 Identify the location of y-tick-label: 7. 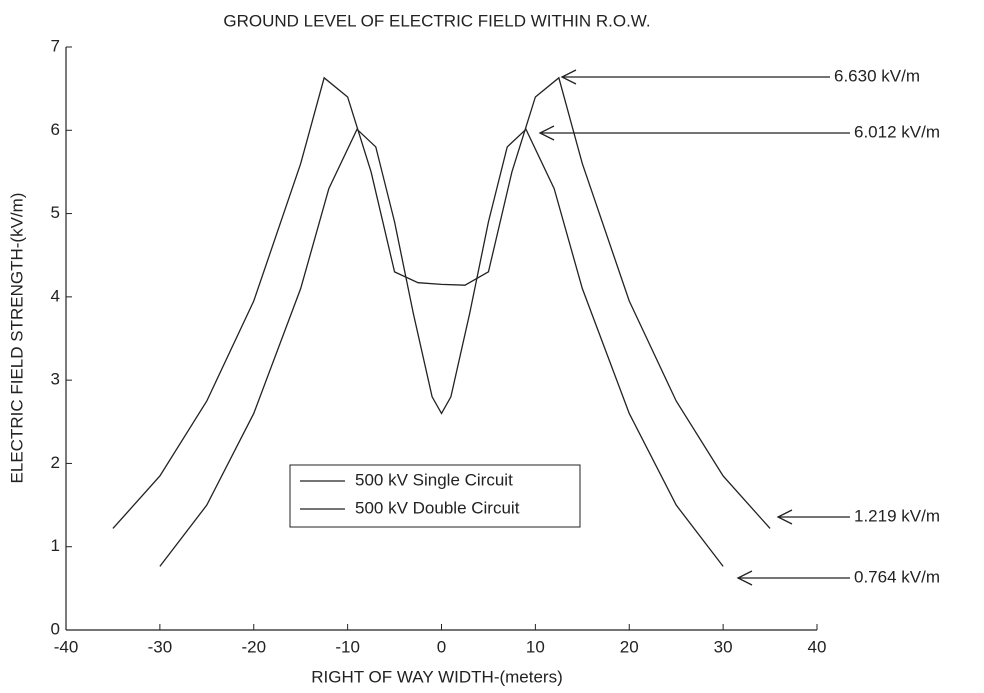
(55, 45).